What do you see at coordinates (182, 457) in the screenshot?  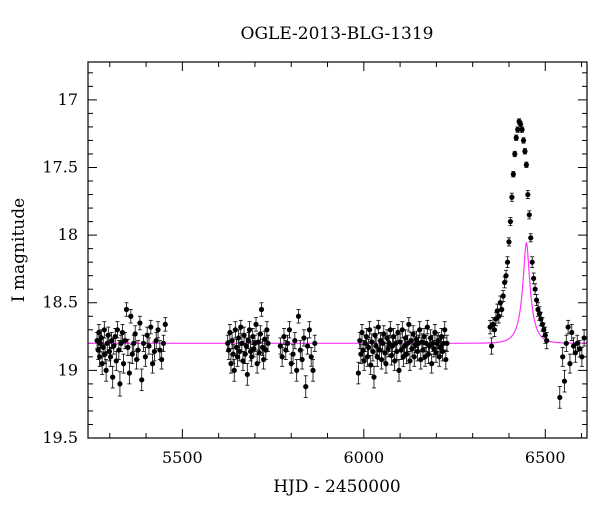 I see `x-tick-label: 5500` at bounding box center [182, 457].